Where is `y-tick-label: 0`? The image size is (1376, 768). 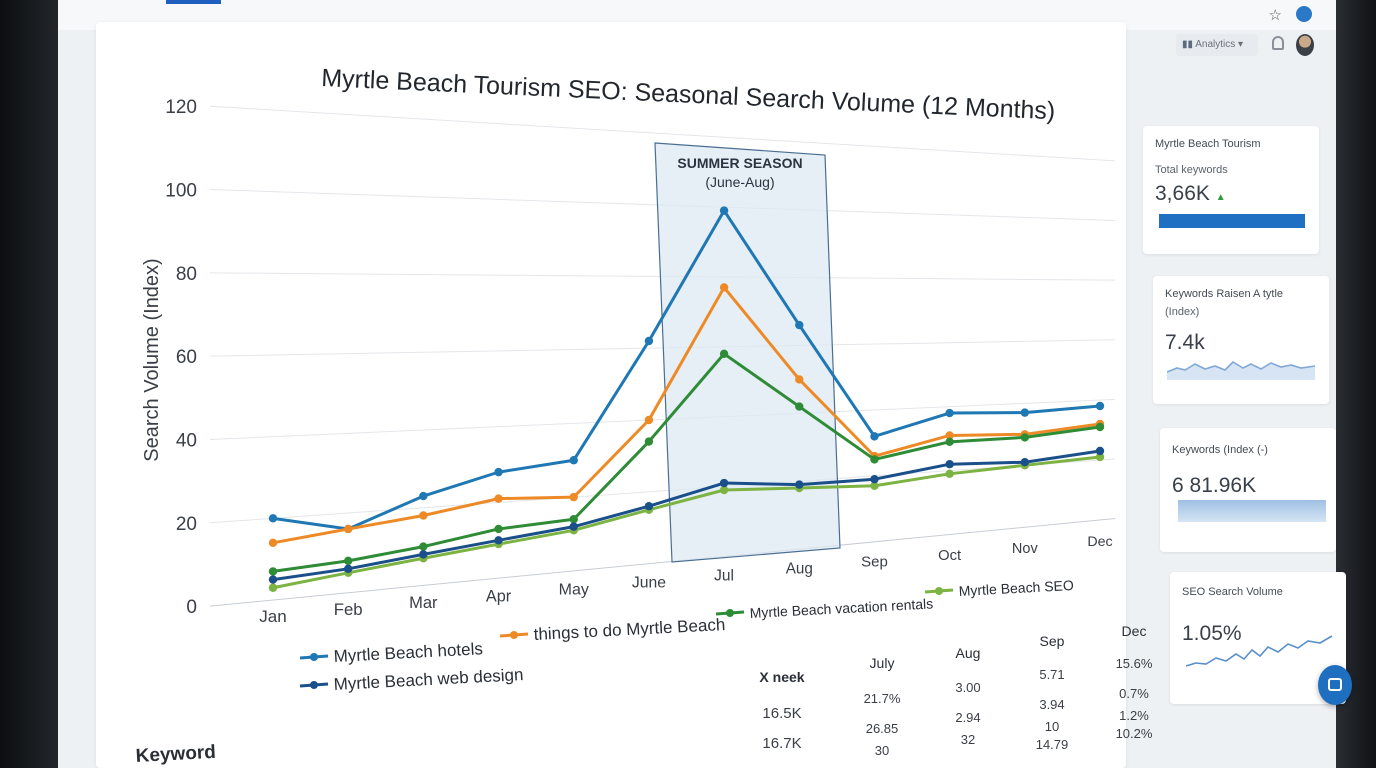 y-tick-label: 0 is located at coordinates (191, 607).